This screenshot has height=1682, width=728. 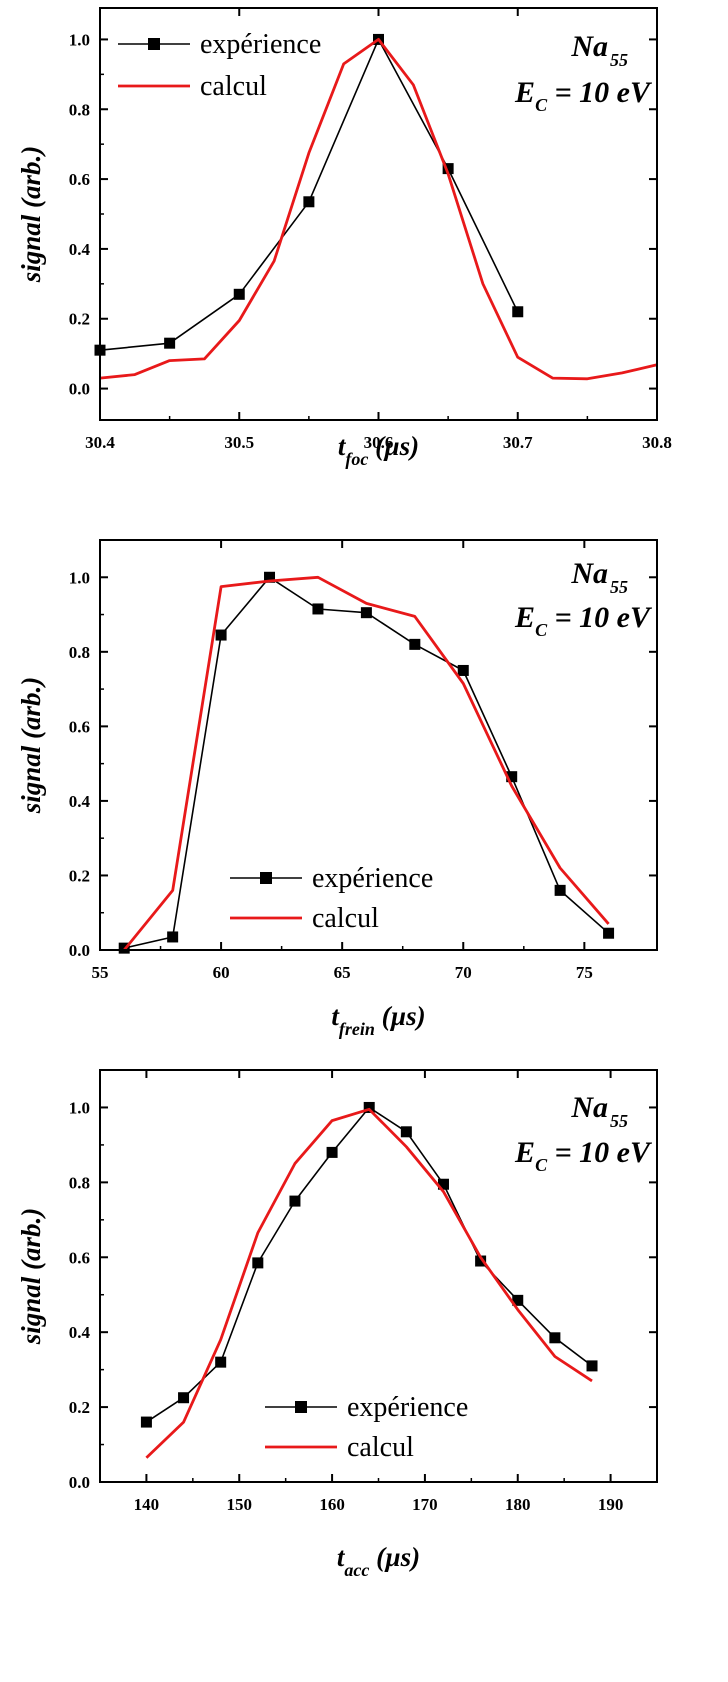 What do you see at coordinates (147, 1504) in the screenshot?
I see `x-tick-label: 140` at bounding box center [147, 1504].